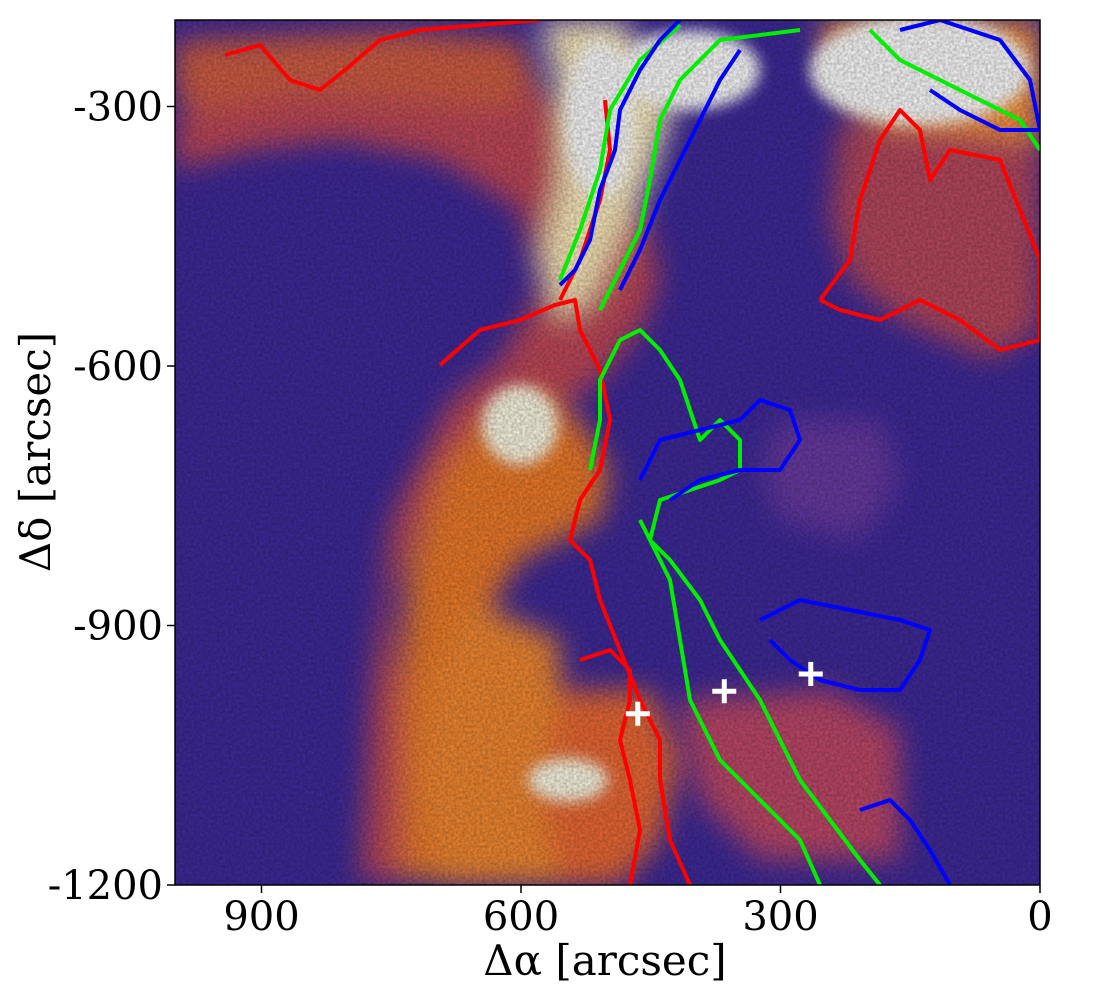 This screenshot has width=1100, height=1000. I want to click on x-axis-label: Δα [arcsec], so click(604, 960).